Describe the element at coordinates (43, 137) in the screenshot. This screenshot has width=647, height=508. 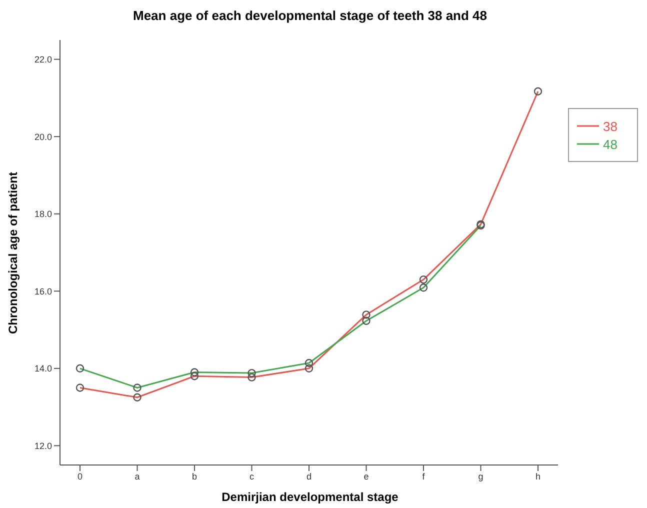
I see `y-tick-label: 20.0` at that location.